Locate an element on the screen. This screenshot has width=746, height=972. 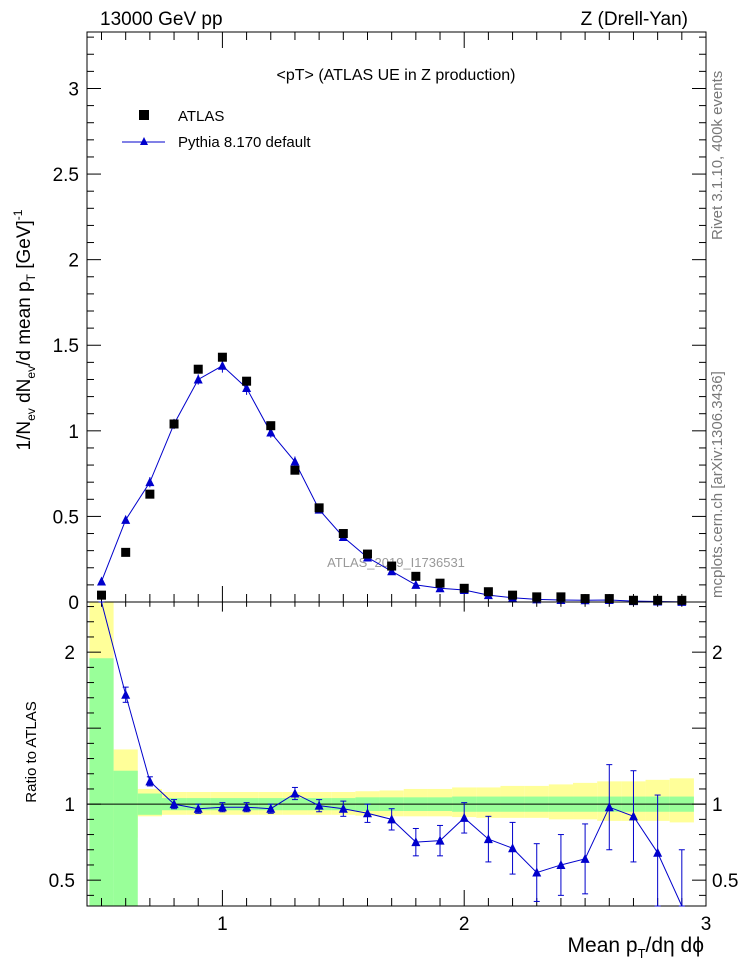
ratio-y-label: Ratio to ATLAS is located at coordinates (31, 751).